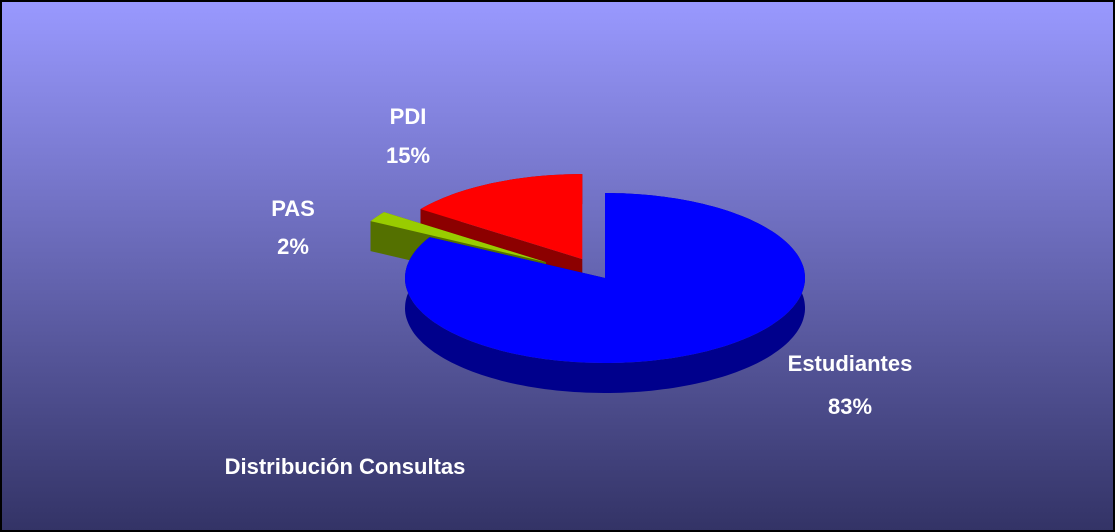  What do you see at coordinates (408, 116) in the screenshot?
I see `slice-label: PDI` at bounding box center [408, 116].